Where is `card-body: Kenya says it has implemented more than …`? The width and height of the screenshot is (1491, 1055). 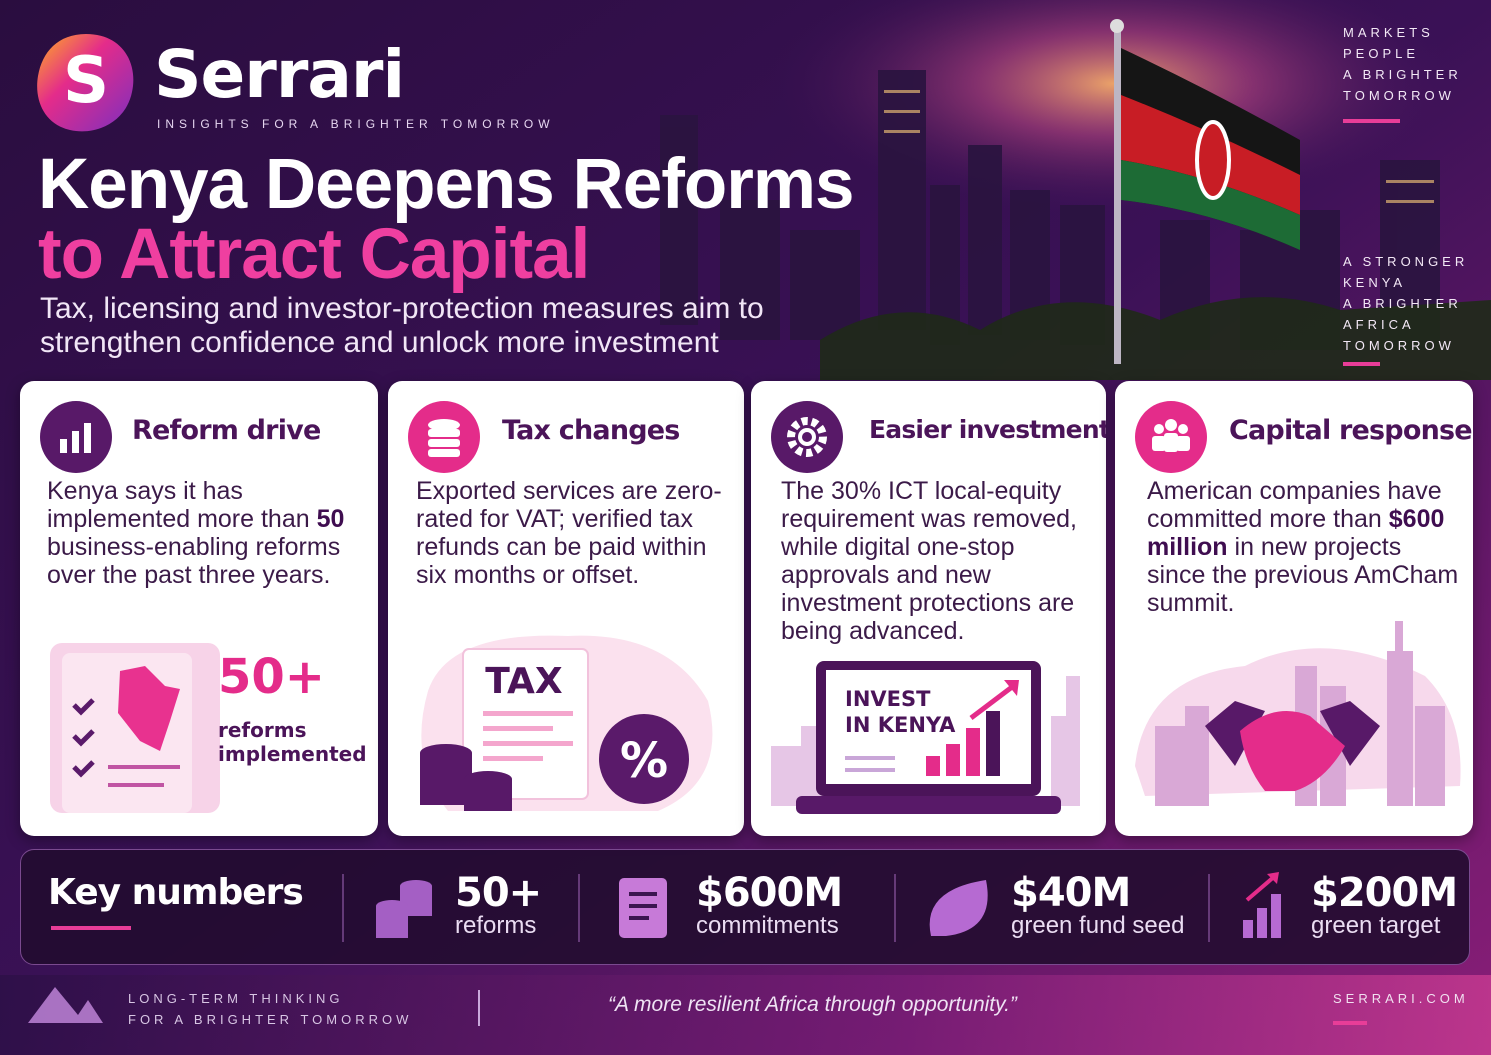 card-body: Kenya says it has implemented more than … is located at coordinates (202, 533).